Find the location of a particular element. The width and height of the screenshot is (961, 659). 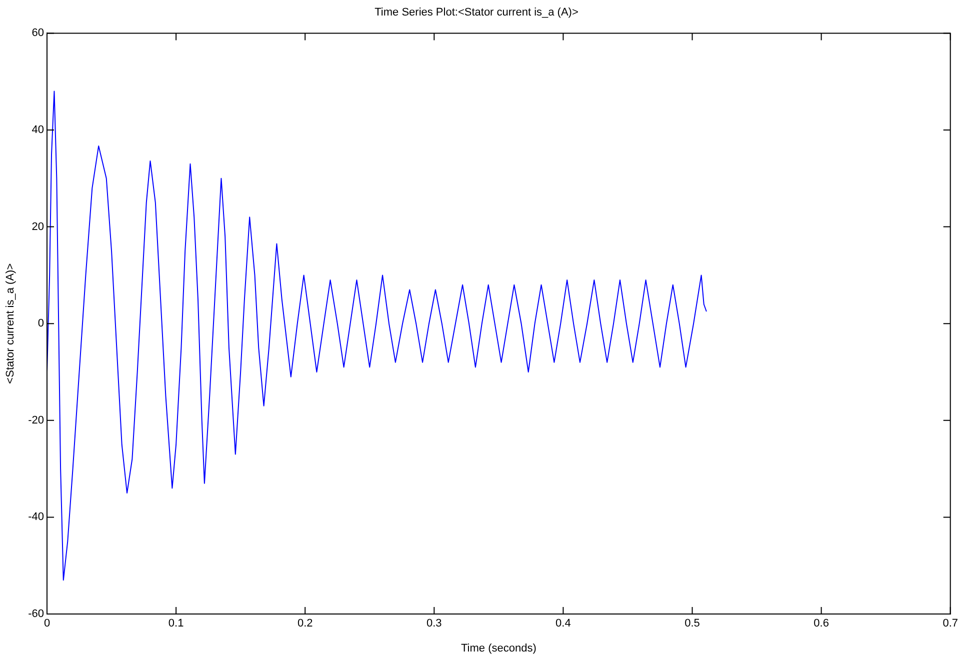

y-tick-label: -40 is located at coordinates (36, 517).